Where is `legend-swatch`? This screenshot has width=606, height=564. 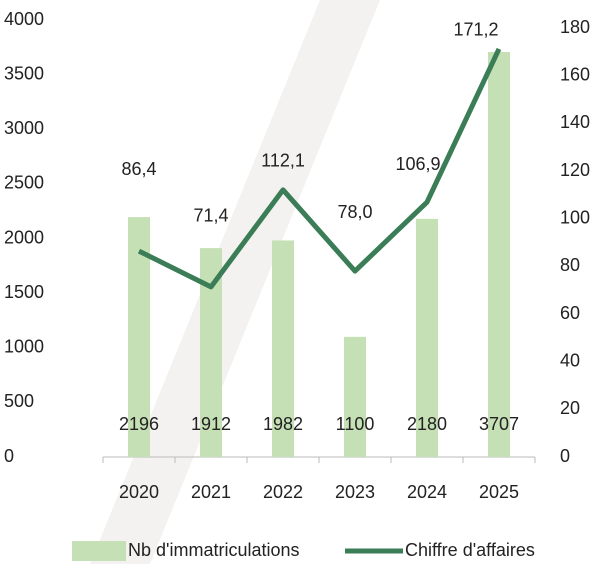 legend-swatch is located at coordinates (99, 551).